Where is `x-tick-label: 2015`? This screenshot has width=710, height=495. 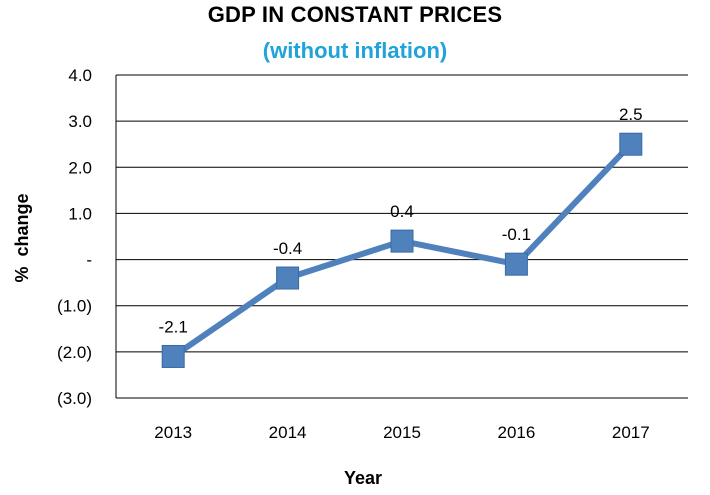 x-tick-label: 2015 is located at coordinates (402, 432).